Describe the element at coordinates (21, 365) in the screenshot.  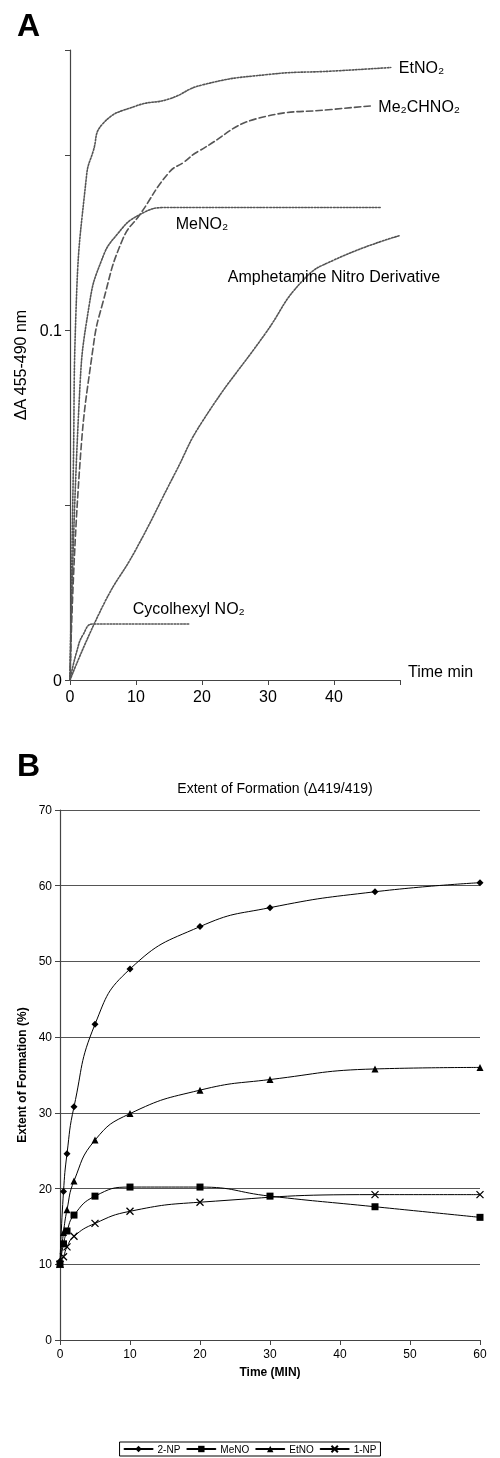
I see `y-axis-title: ΔA 455-490 nm` at that location.